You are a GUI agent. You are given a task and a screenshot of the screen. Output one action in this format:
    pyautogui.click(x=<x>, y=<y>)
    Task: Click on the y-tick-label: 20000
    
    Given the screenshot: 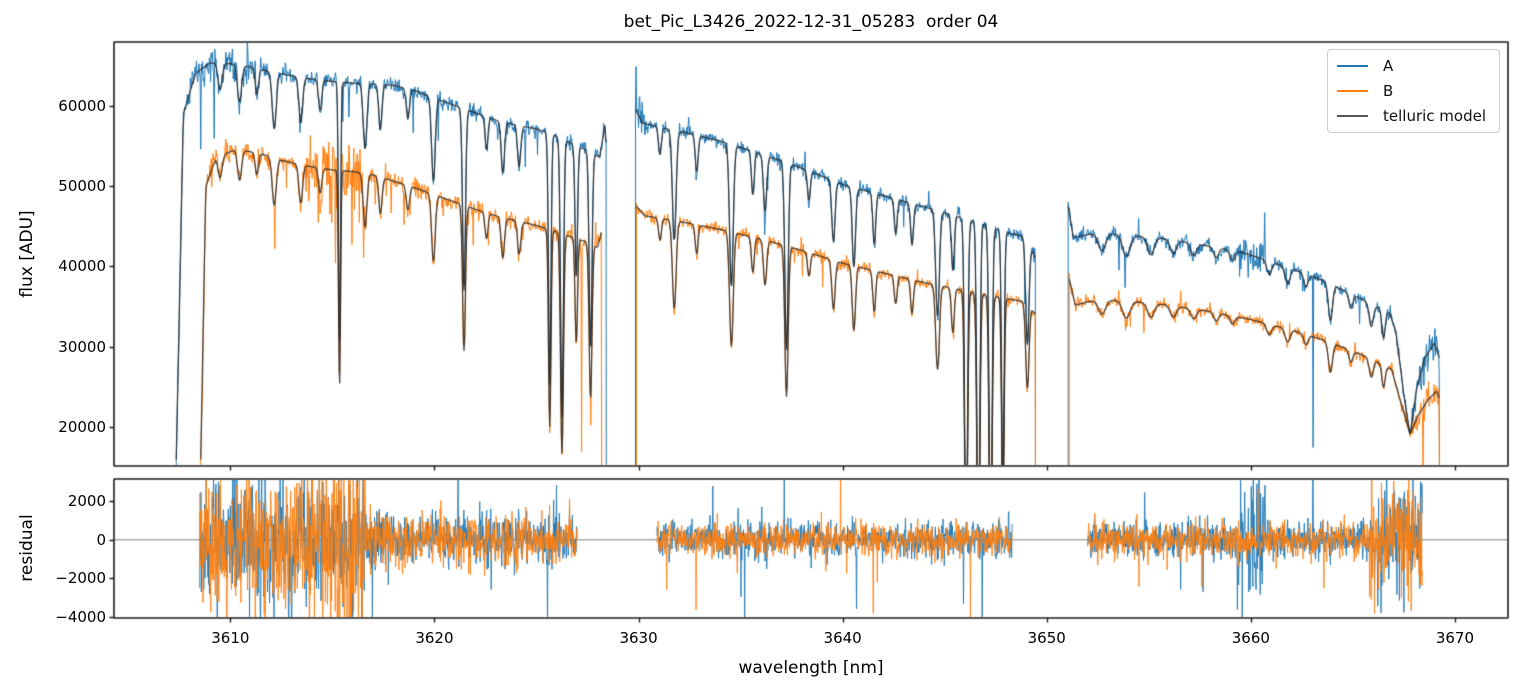 What is the action you would take?
    pyautogui.click(x=82, y=427)
    